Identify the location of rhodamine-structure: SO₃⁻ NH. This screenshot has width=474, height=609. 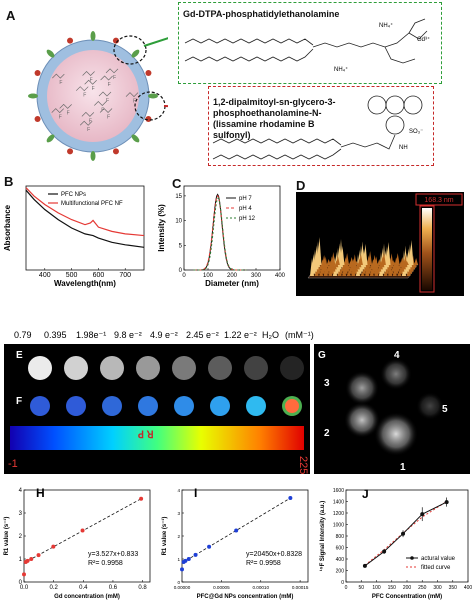
(317, 127).